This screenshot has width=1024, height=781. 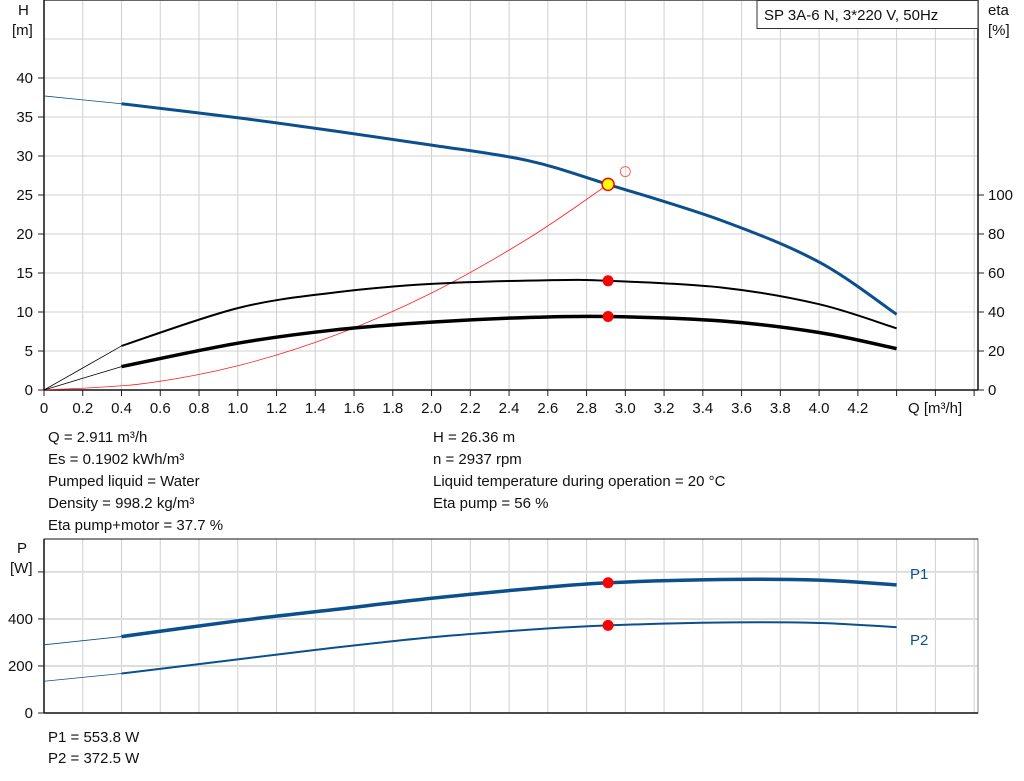 I want to click on y2-axis-label: eta, so click(x=999, y=10).